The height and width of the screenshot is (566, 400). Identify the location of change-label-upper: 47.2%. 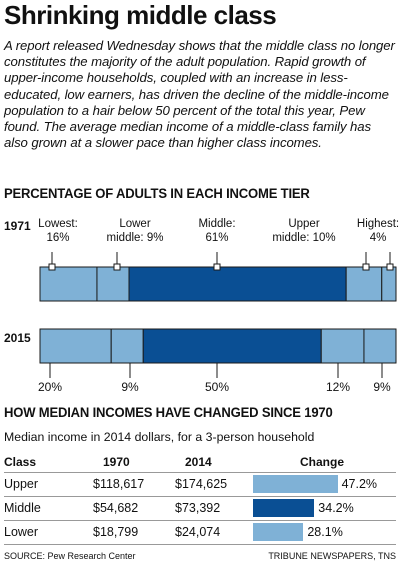
(359, 484).